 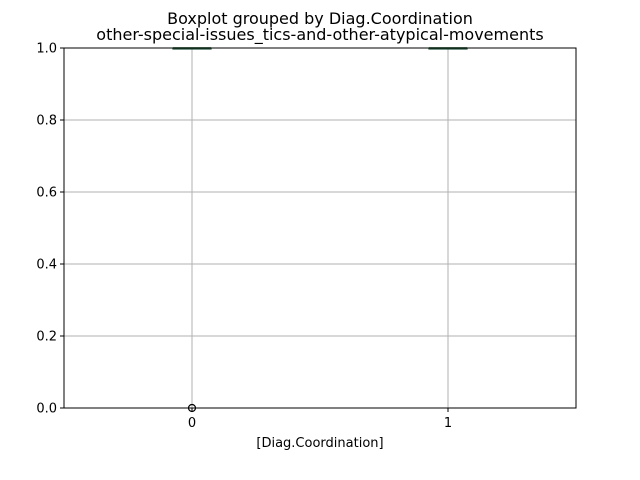 I want to click on y-tick-label: 0.0, so click(x=46, y=409).